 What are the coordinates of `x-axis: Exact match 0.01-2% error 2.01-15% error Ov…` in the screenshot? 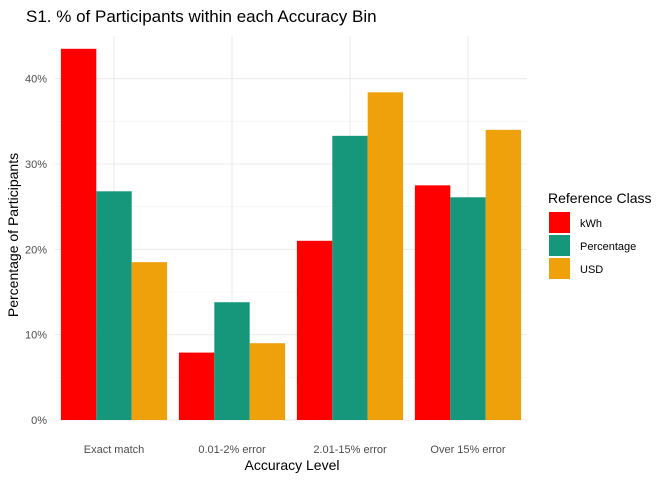 It's located at (295, 450).